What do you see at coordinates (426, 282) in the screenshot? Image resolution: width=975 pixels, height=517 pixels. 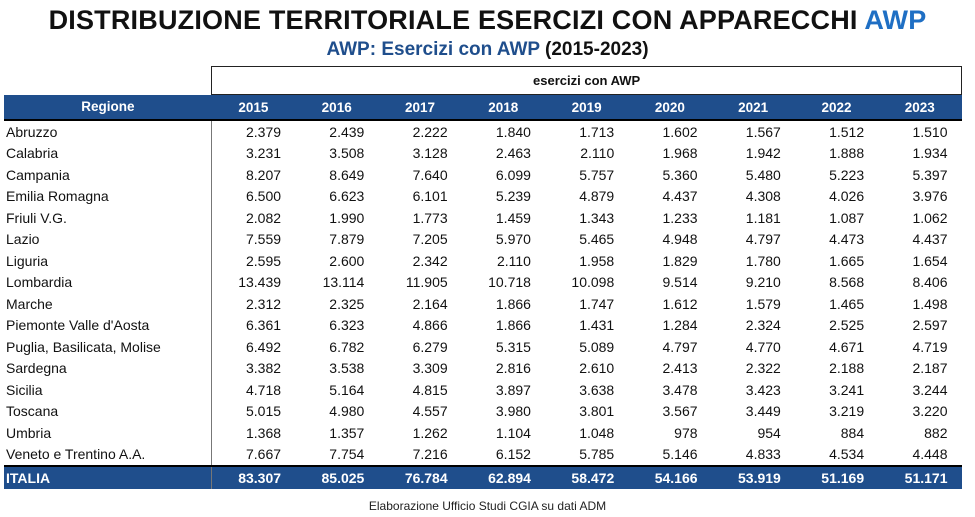 I see `value-cell: 11.905` at bounding box center [426, 282].